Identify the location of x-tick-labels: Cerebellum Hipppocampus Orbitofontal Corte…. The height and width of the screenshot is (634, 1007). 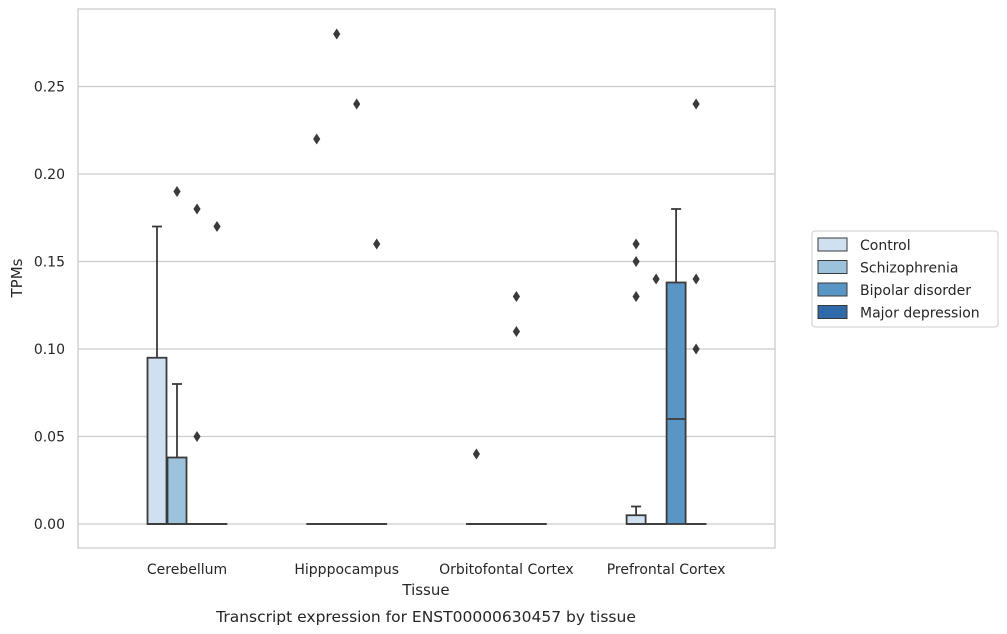
(436, 570).